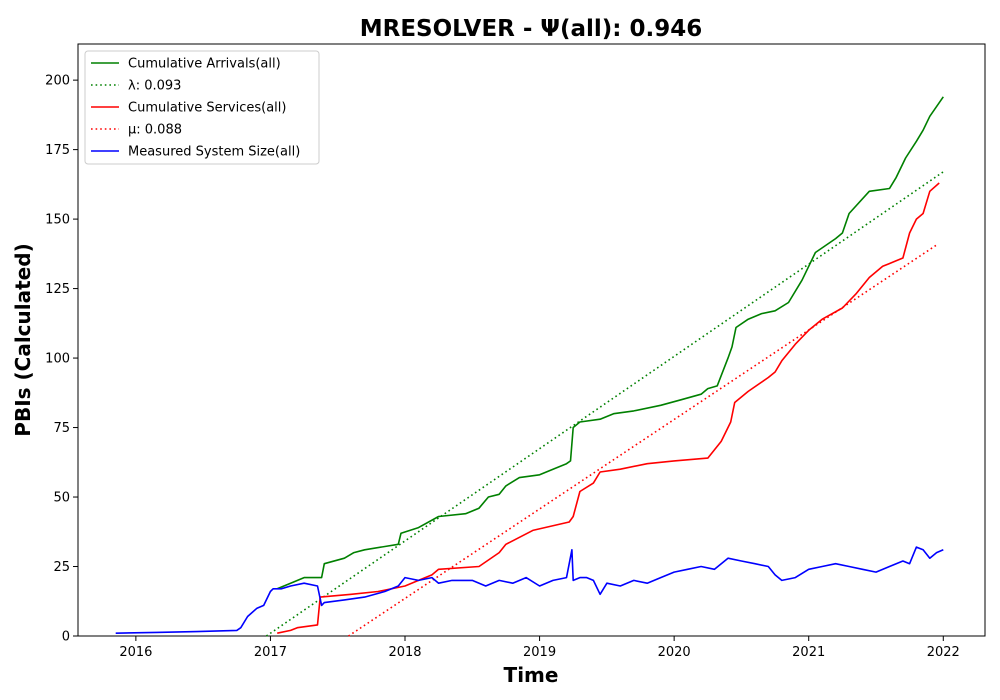  Describe the element at coordinates (154, 86) in the screenshot. I see `legend-label-1: λ: 0.093` at that location.